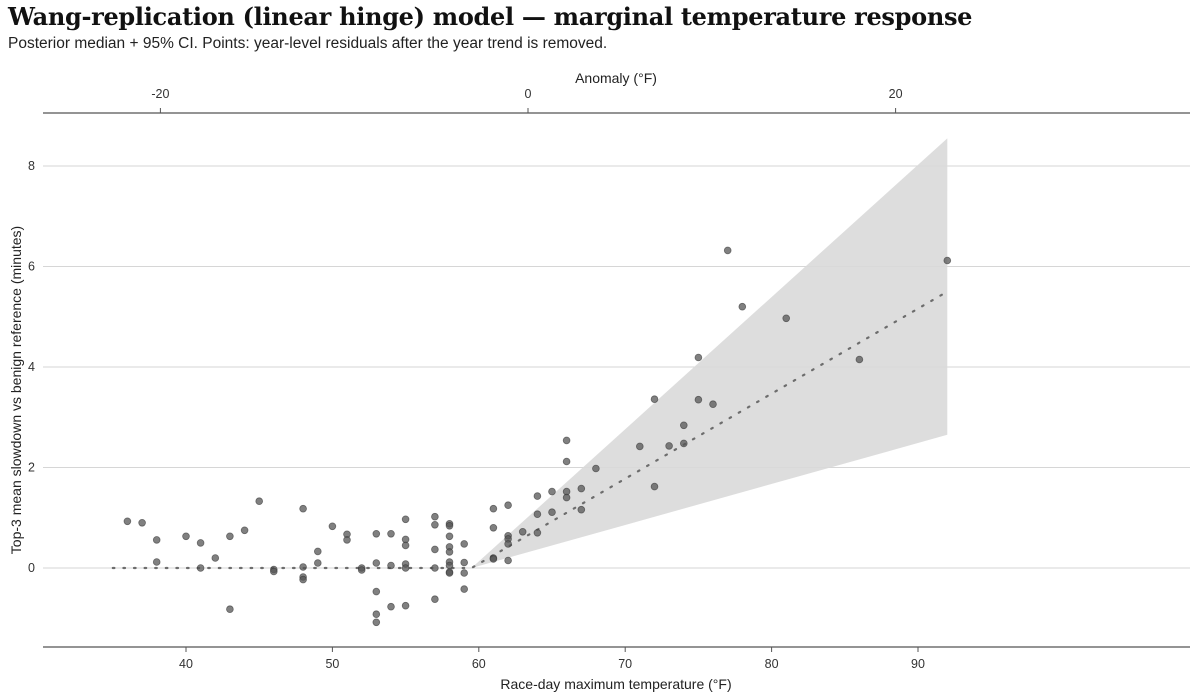 The image size is (1200, 700). I want to click on y-tick-label: 8, so click(31, 166).